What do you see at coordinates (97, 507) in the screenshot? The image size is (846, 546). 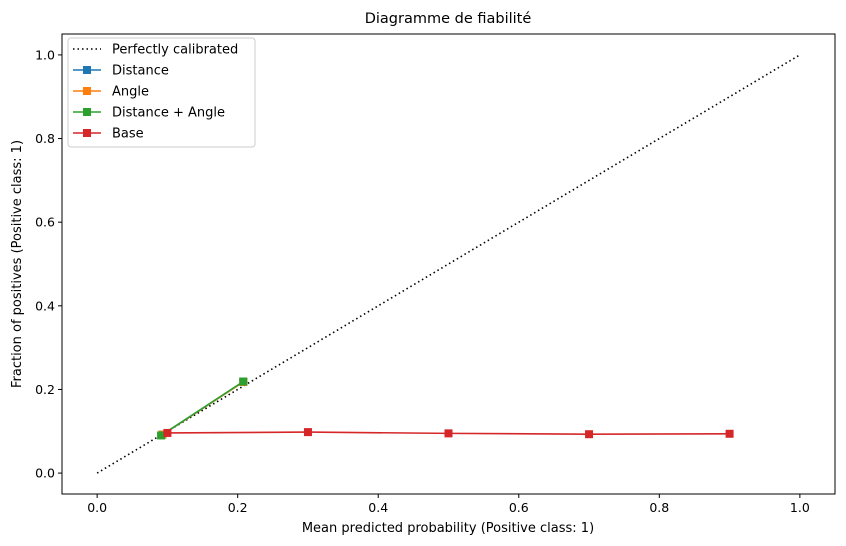 I see `x-tick-label: 0.0` at bounding box center [97, 507].